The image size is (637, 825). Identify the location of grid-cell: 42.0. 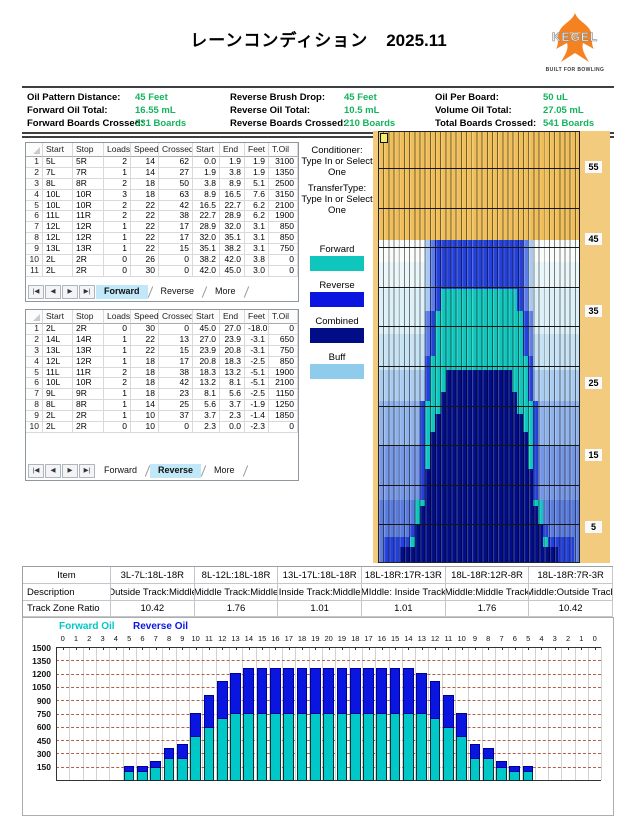
(232, 260).